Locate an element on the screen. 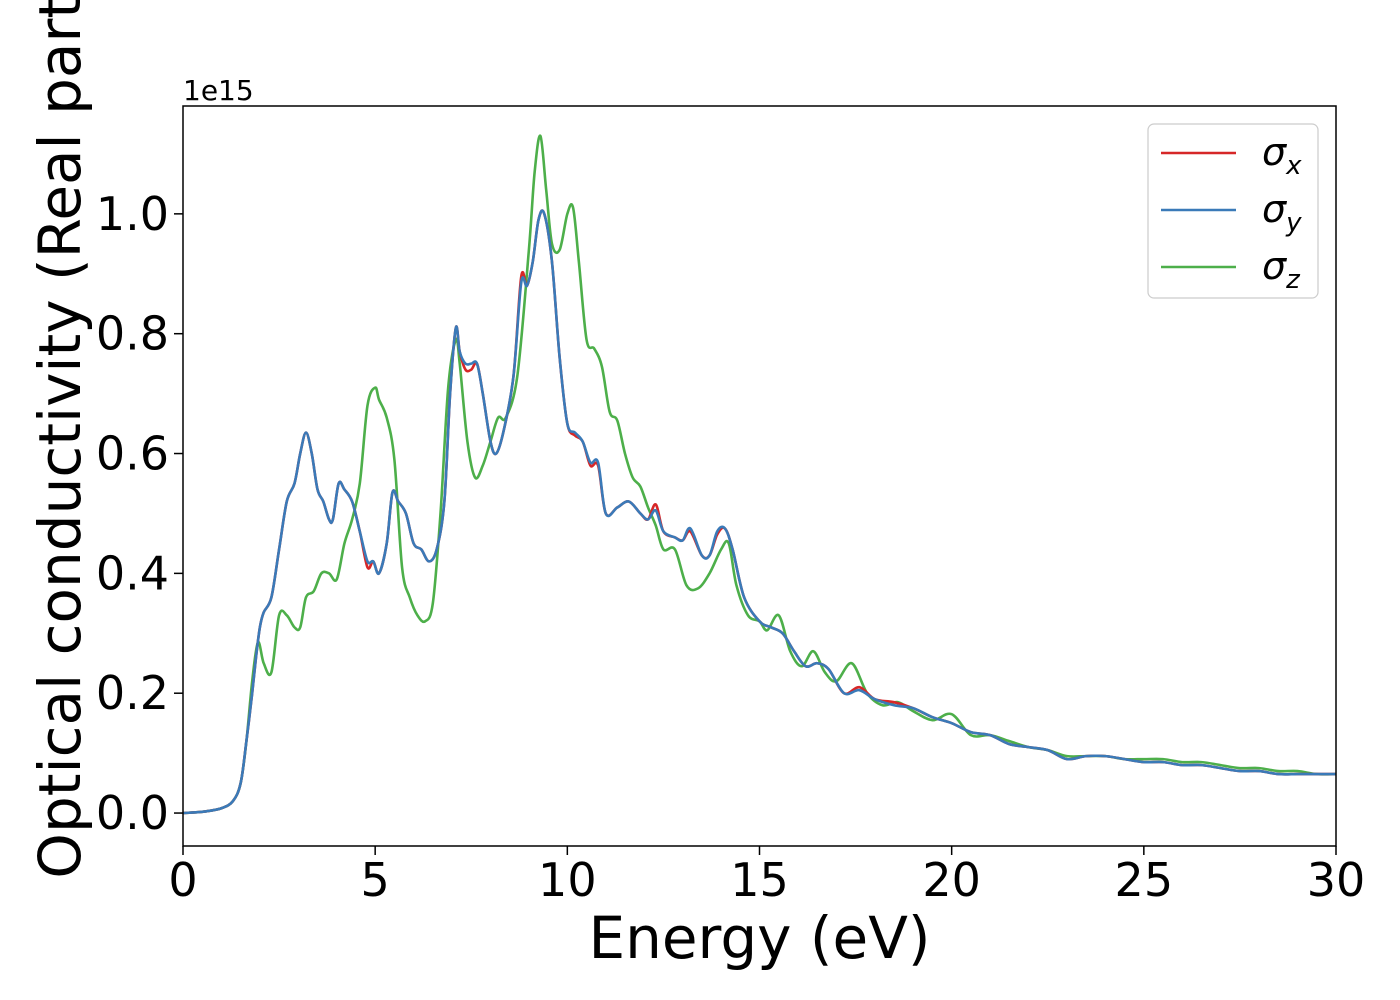 This screenshot has width=1400, height=1000. legend: σx σy σz is located at coordinates (1233, 211).